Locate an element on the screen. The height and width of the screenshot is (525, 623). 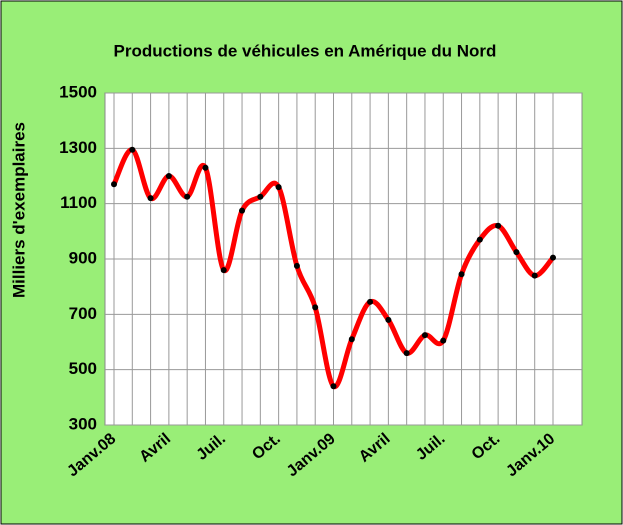
y-tick-label: 1100 is located at coordinates (78, 202).